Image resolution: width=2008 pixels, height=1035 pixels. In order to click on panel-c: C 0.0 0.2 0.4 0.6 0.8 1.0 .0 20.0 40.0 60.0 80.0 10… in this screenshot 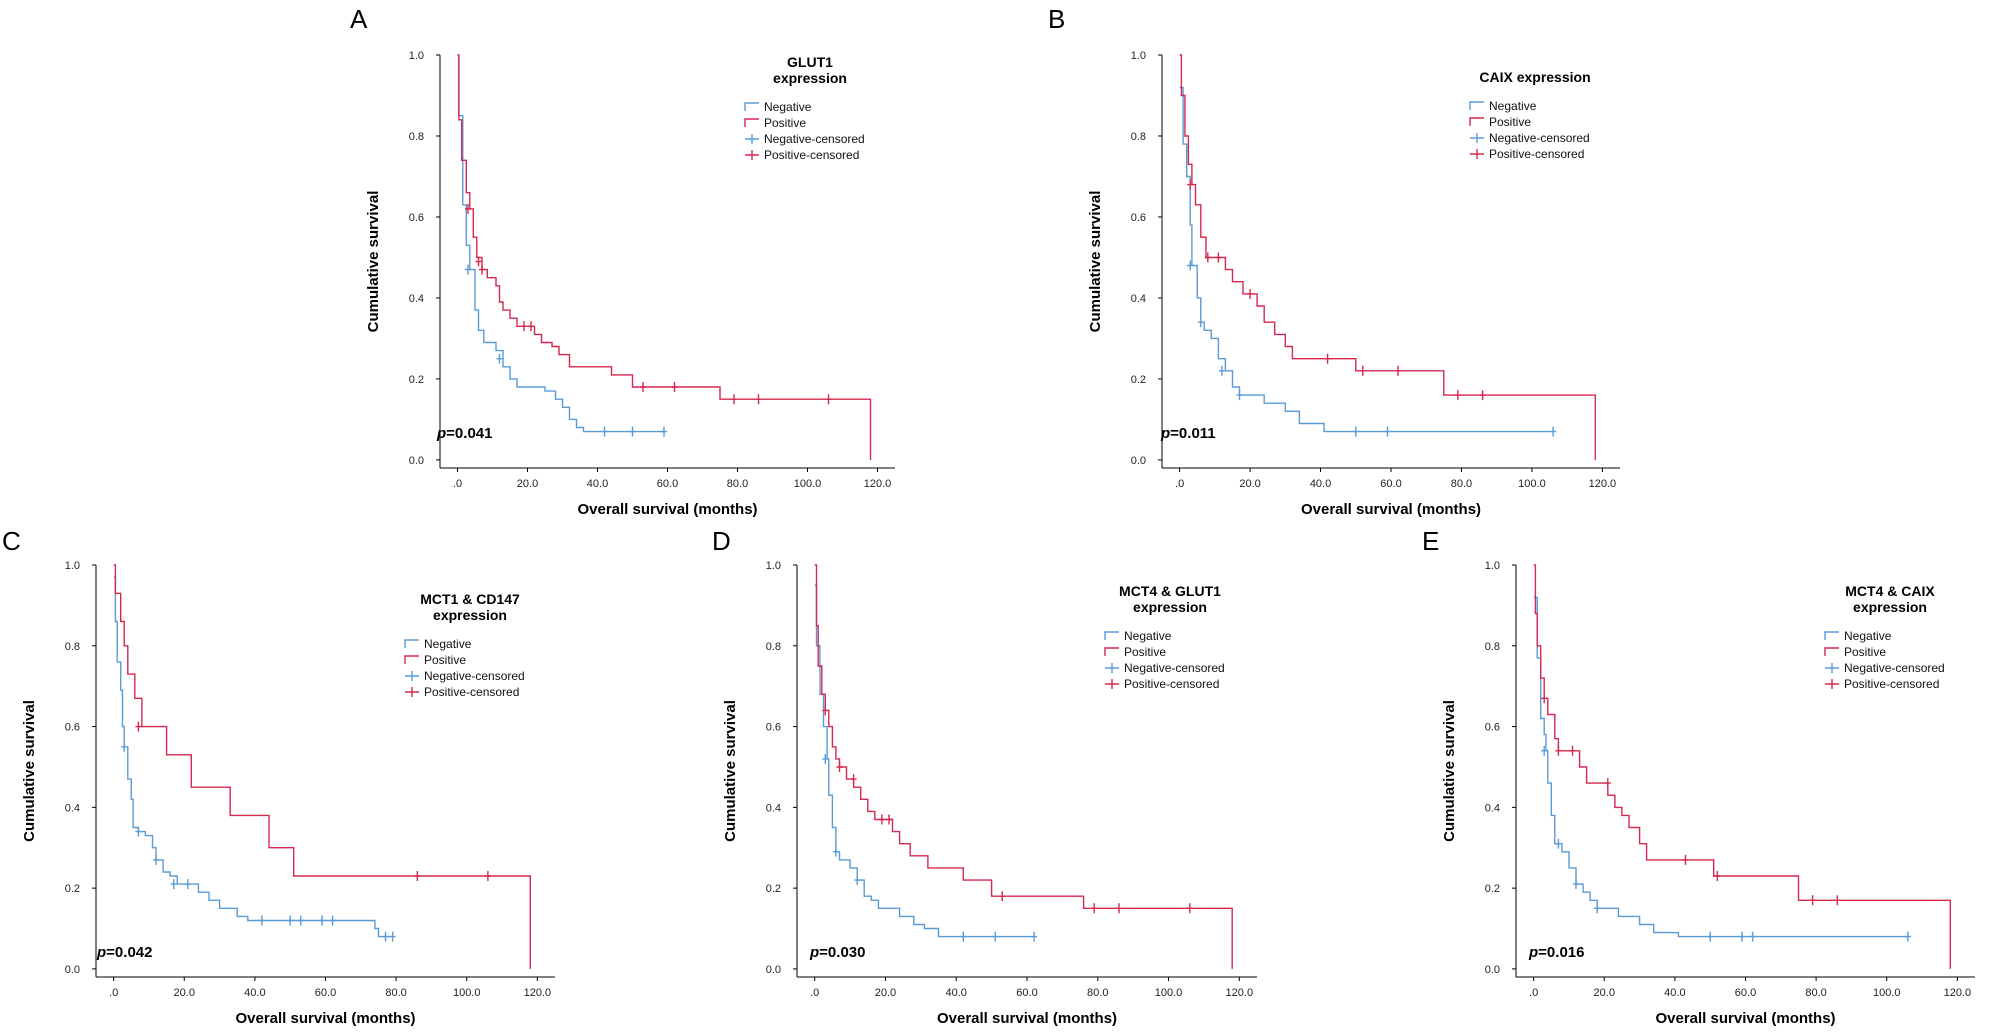, I will do `click(278, 776)`.